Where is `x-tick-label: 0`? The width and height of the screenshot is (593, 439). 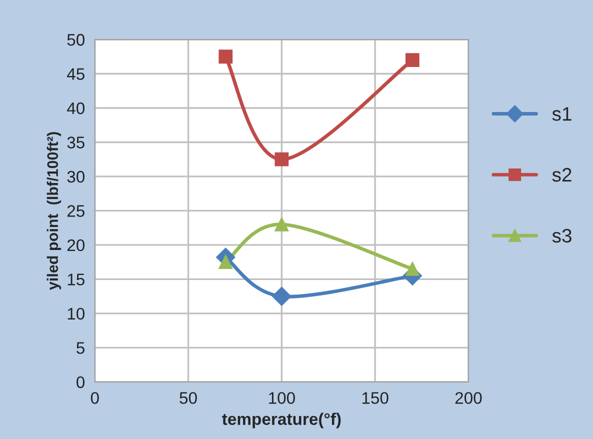
x-tick-label: 0 is located at coordinates (94, 398).